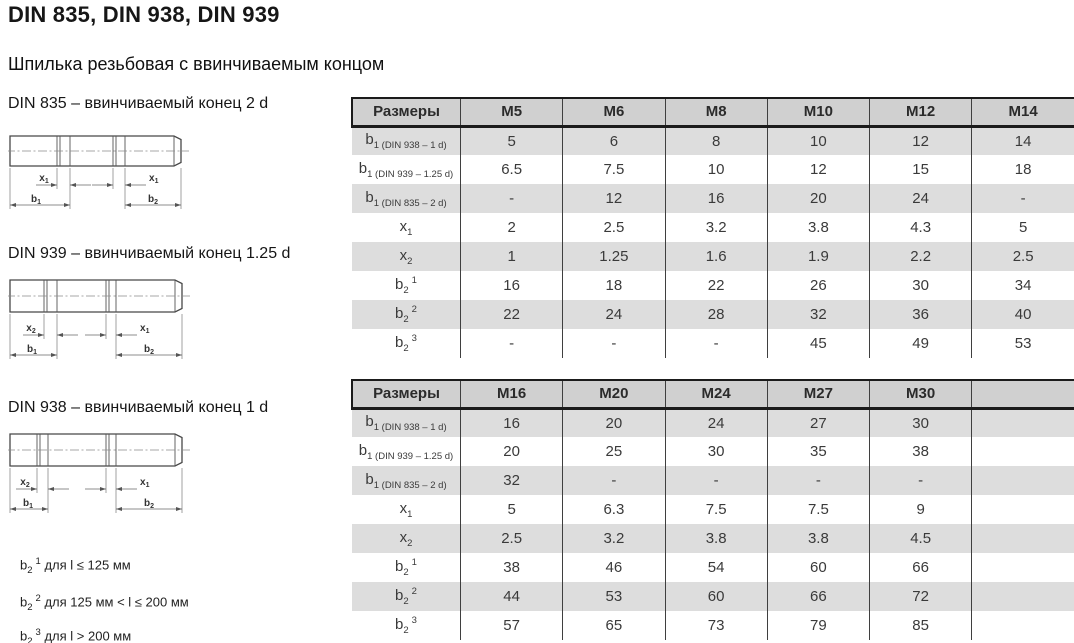 The width and height of the screenshot is (1074, 643). Describe the element at coordinates (613, 422) in the screenshot. I see `value-cell: 20` at that location.